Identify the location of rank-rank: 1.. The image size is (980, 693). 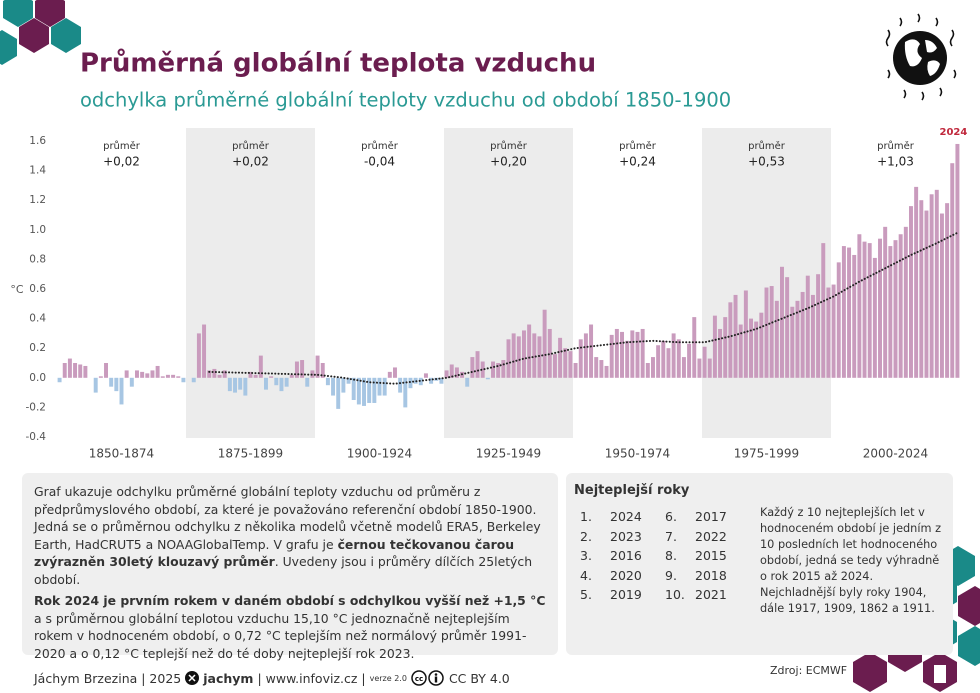
(586, 516).